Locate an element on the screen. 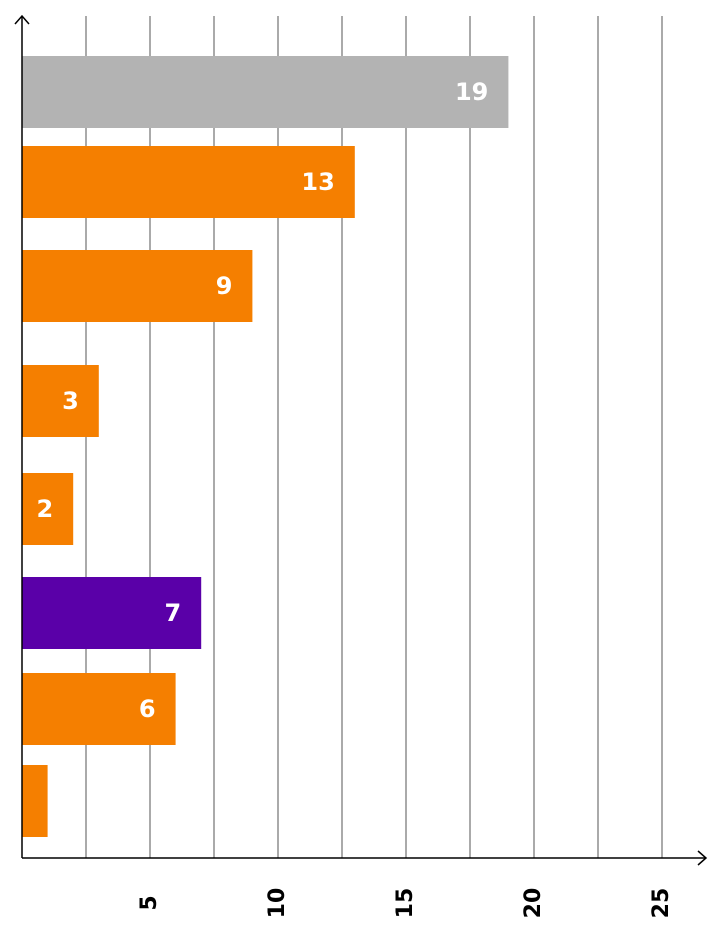 This screenshot has height=926, width=709. value-label: 3 is located at coordinates (70, 401).